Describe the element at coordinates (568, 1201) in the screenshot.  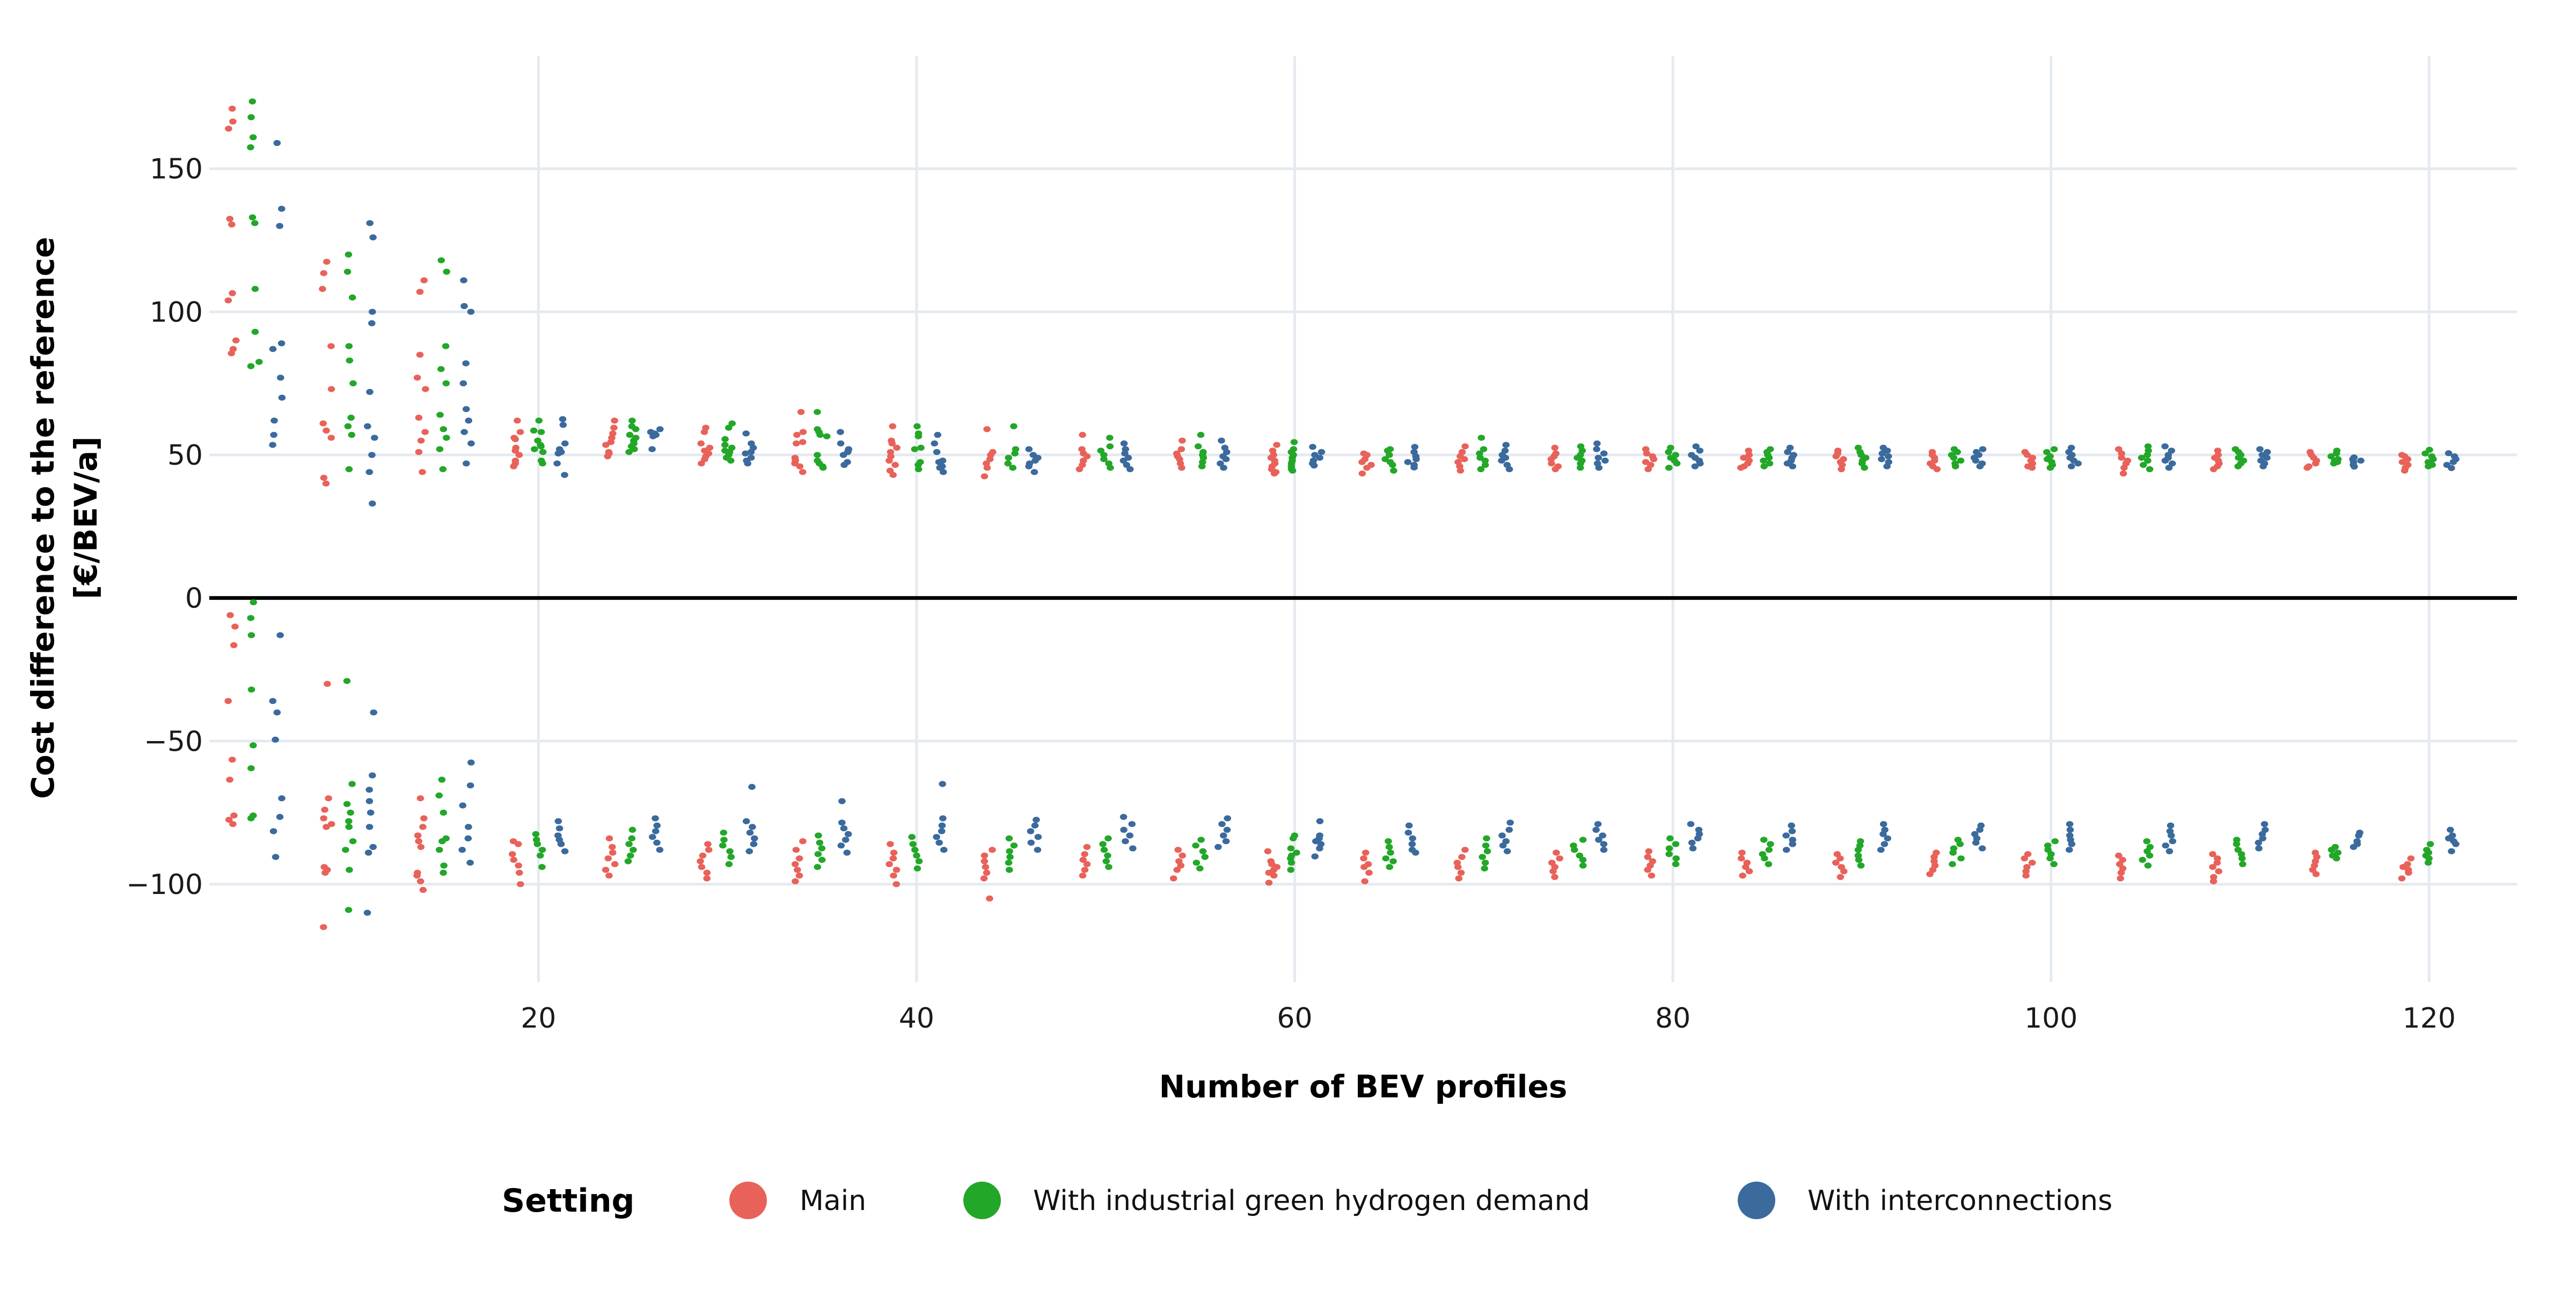
I see `legend-title: Setting` at that location.